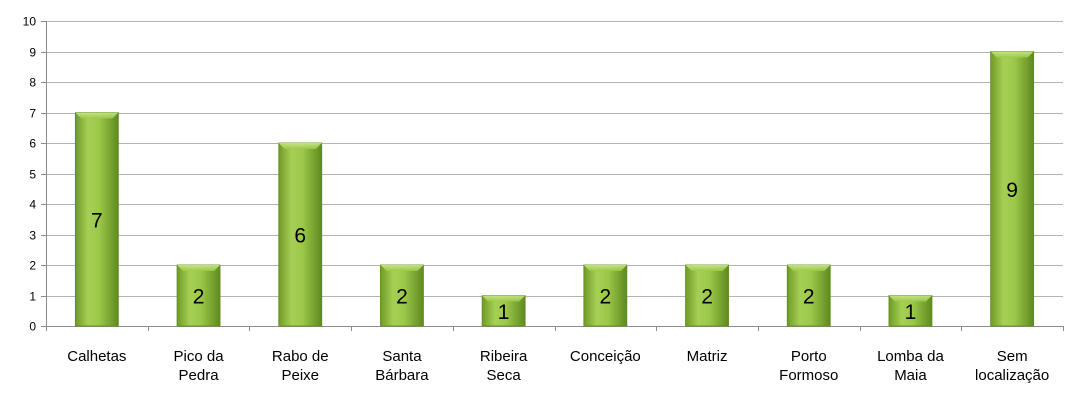 The width and height of the screenshot is (1065, 395). Describe the element at coordinates (707, 356) in the screenshot. I see `x-tick-label: Matriz` at that location.